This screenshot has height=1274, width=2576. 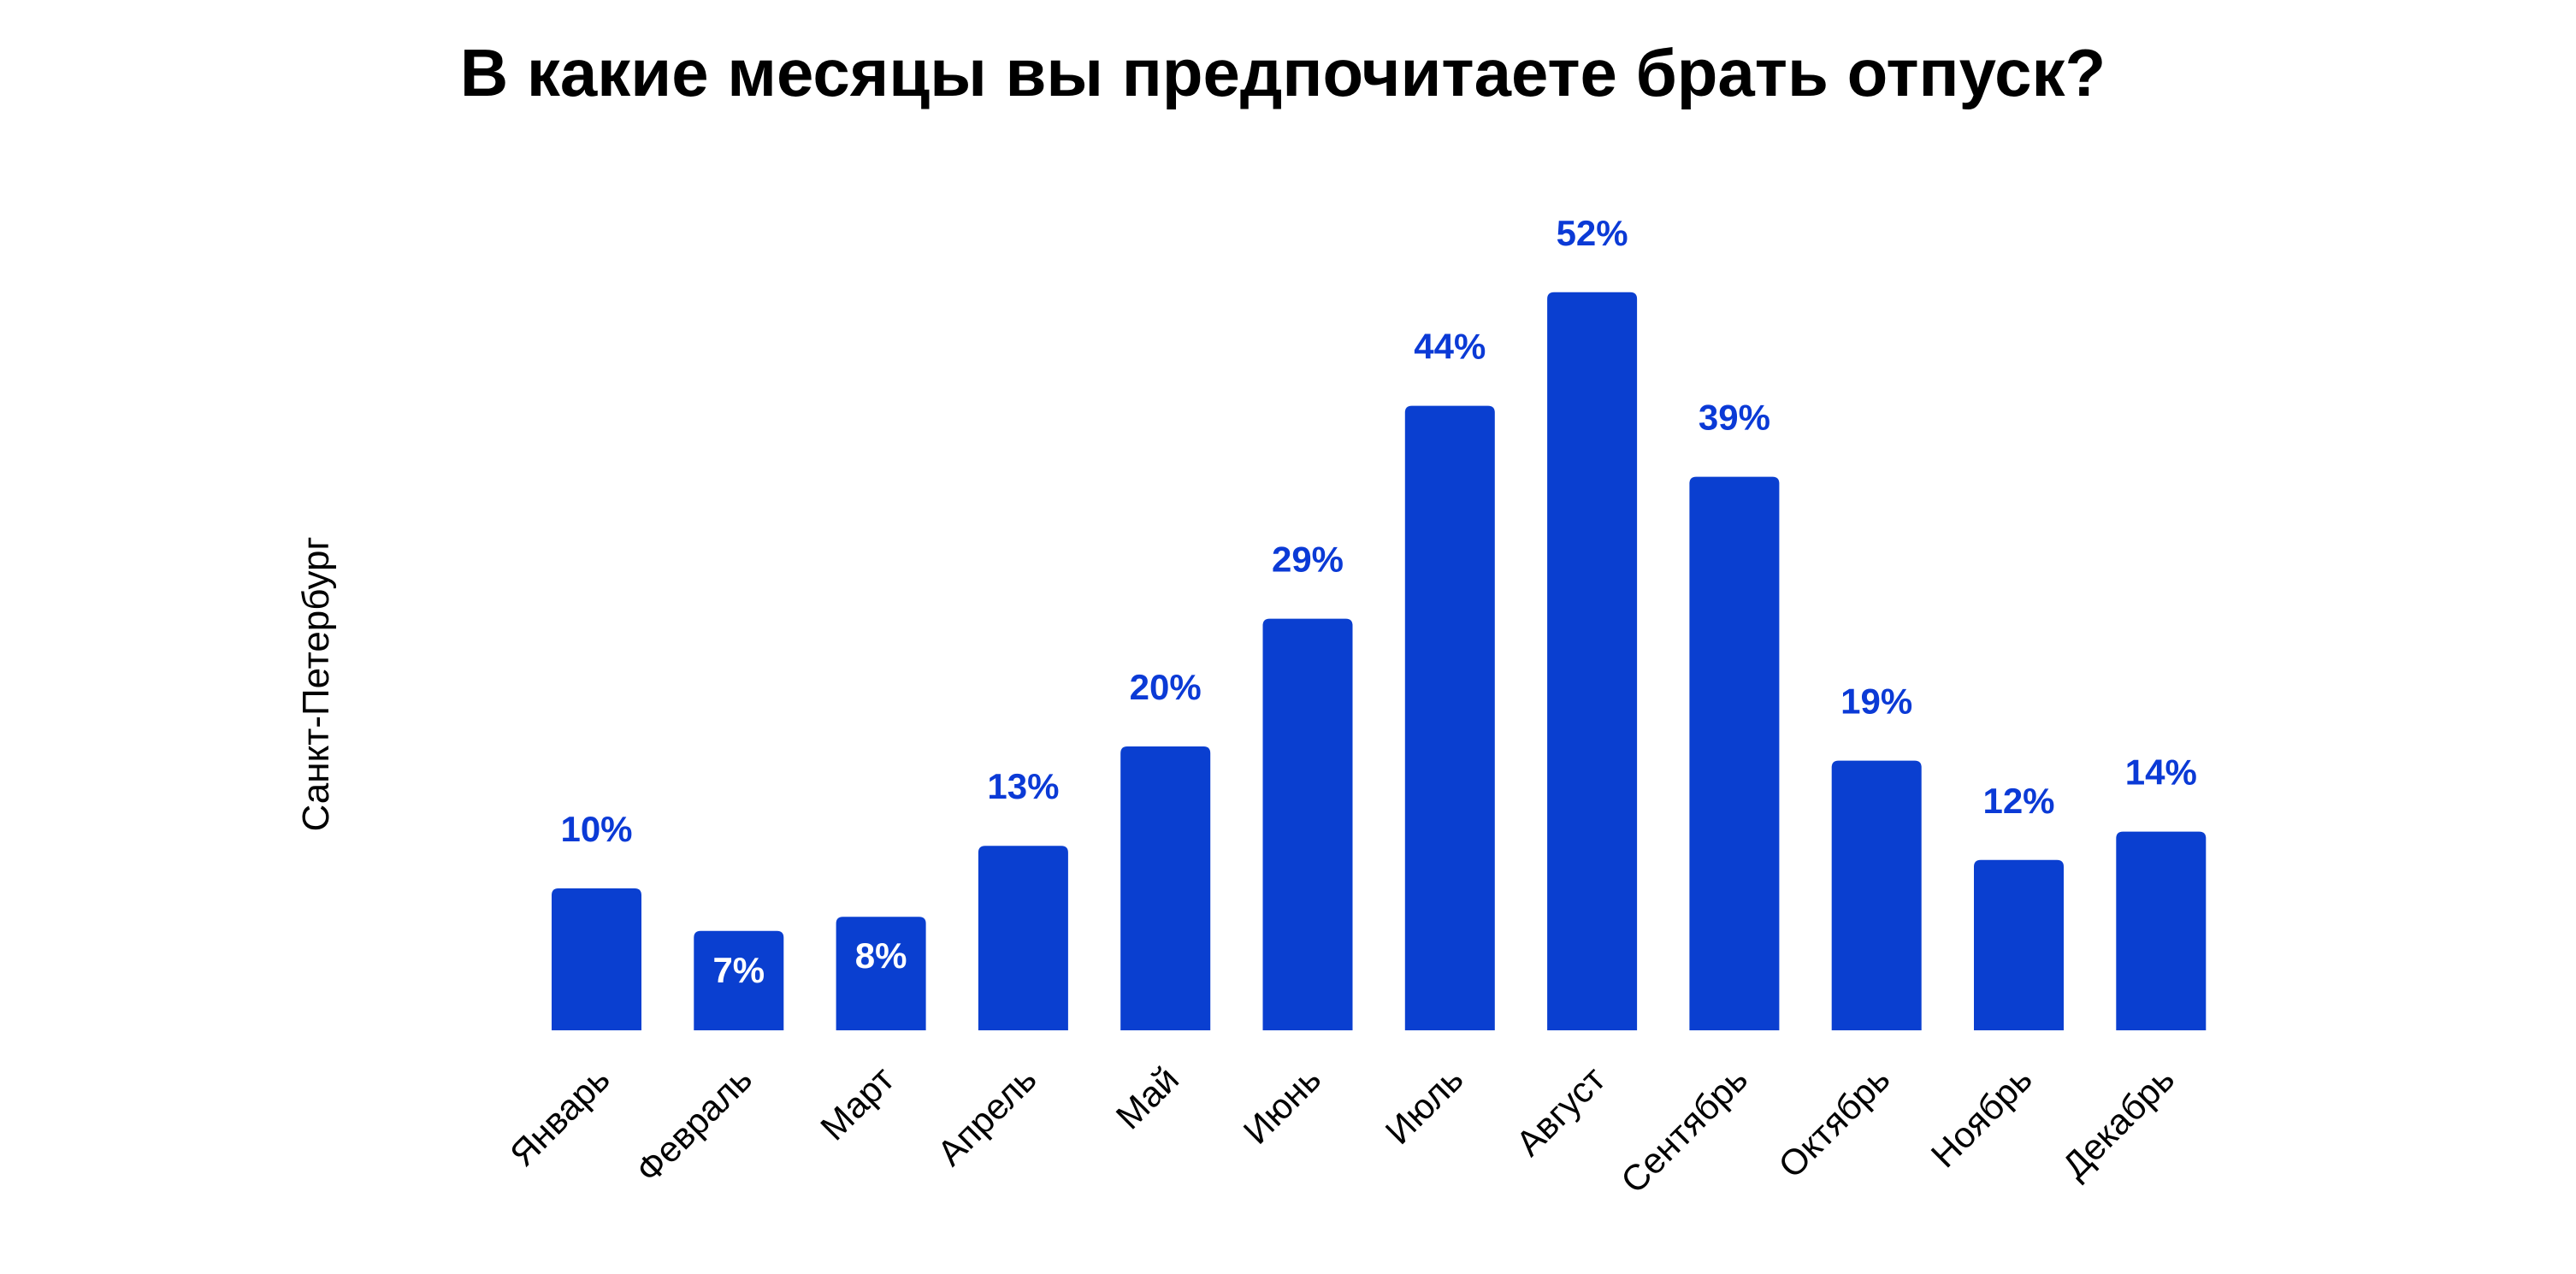 I want to click on x-tick-label: Июнь, so click(x=1282, y=1105).